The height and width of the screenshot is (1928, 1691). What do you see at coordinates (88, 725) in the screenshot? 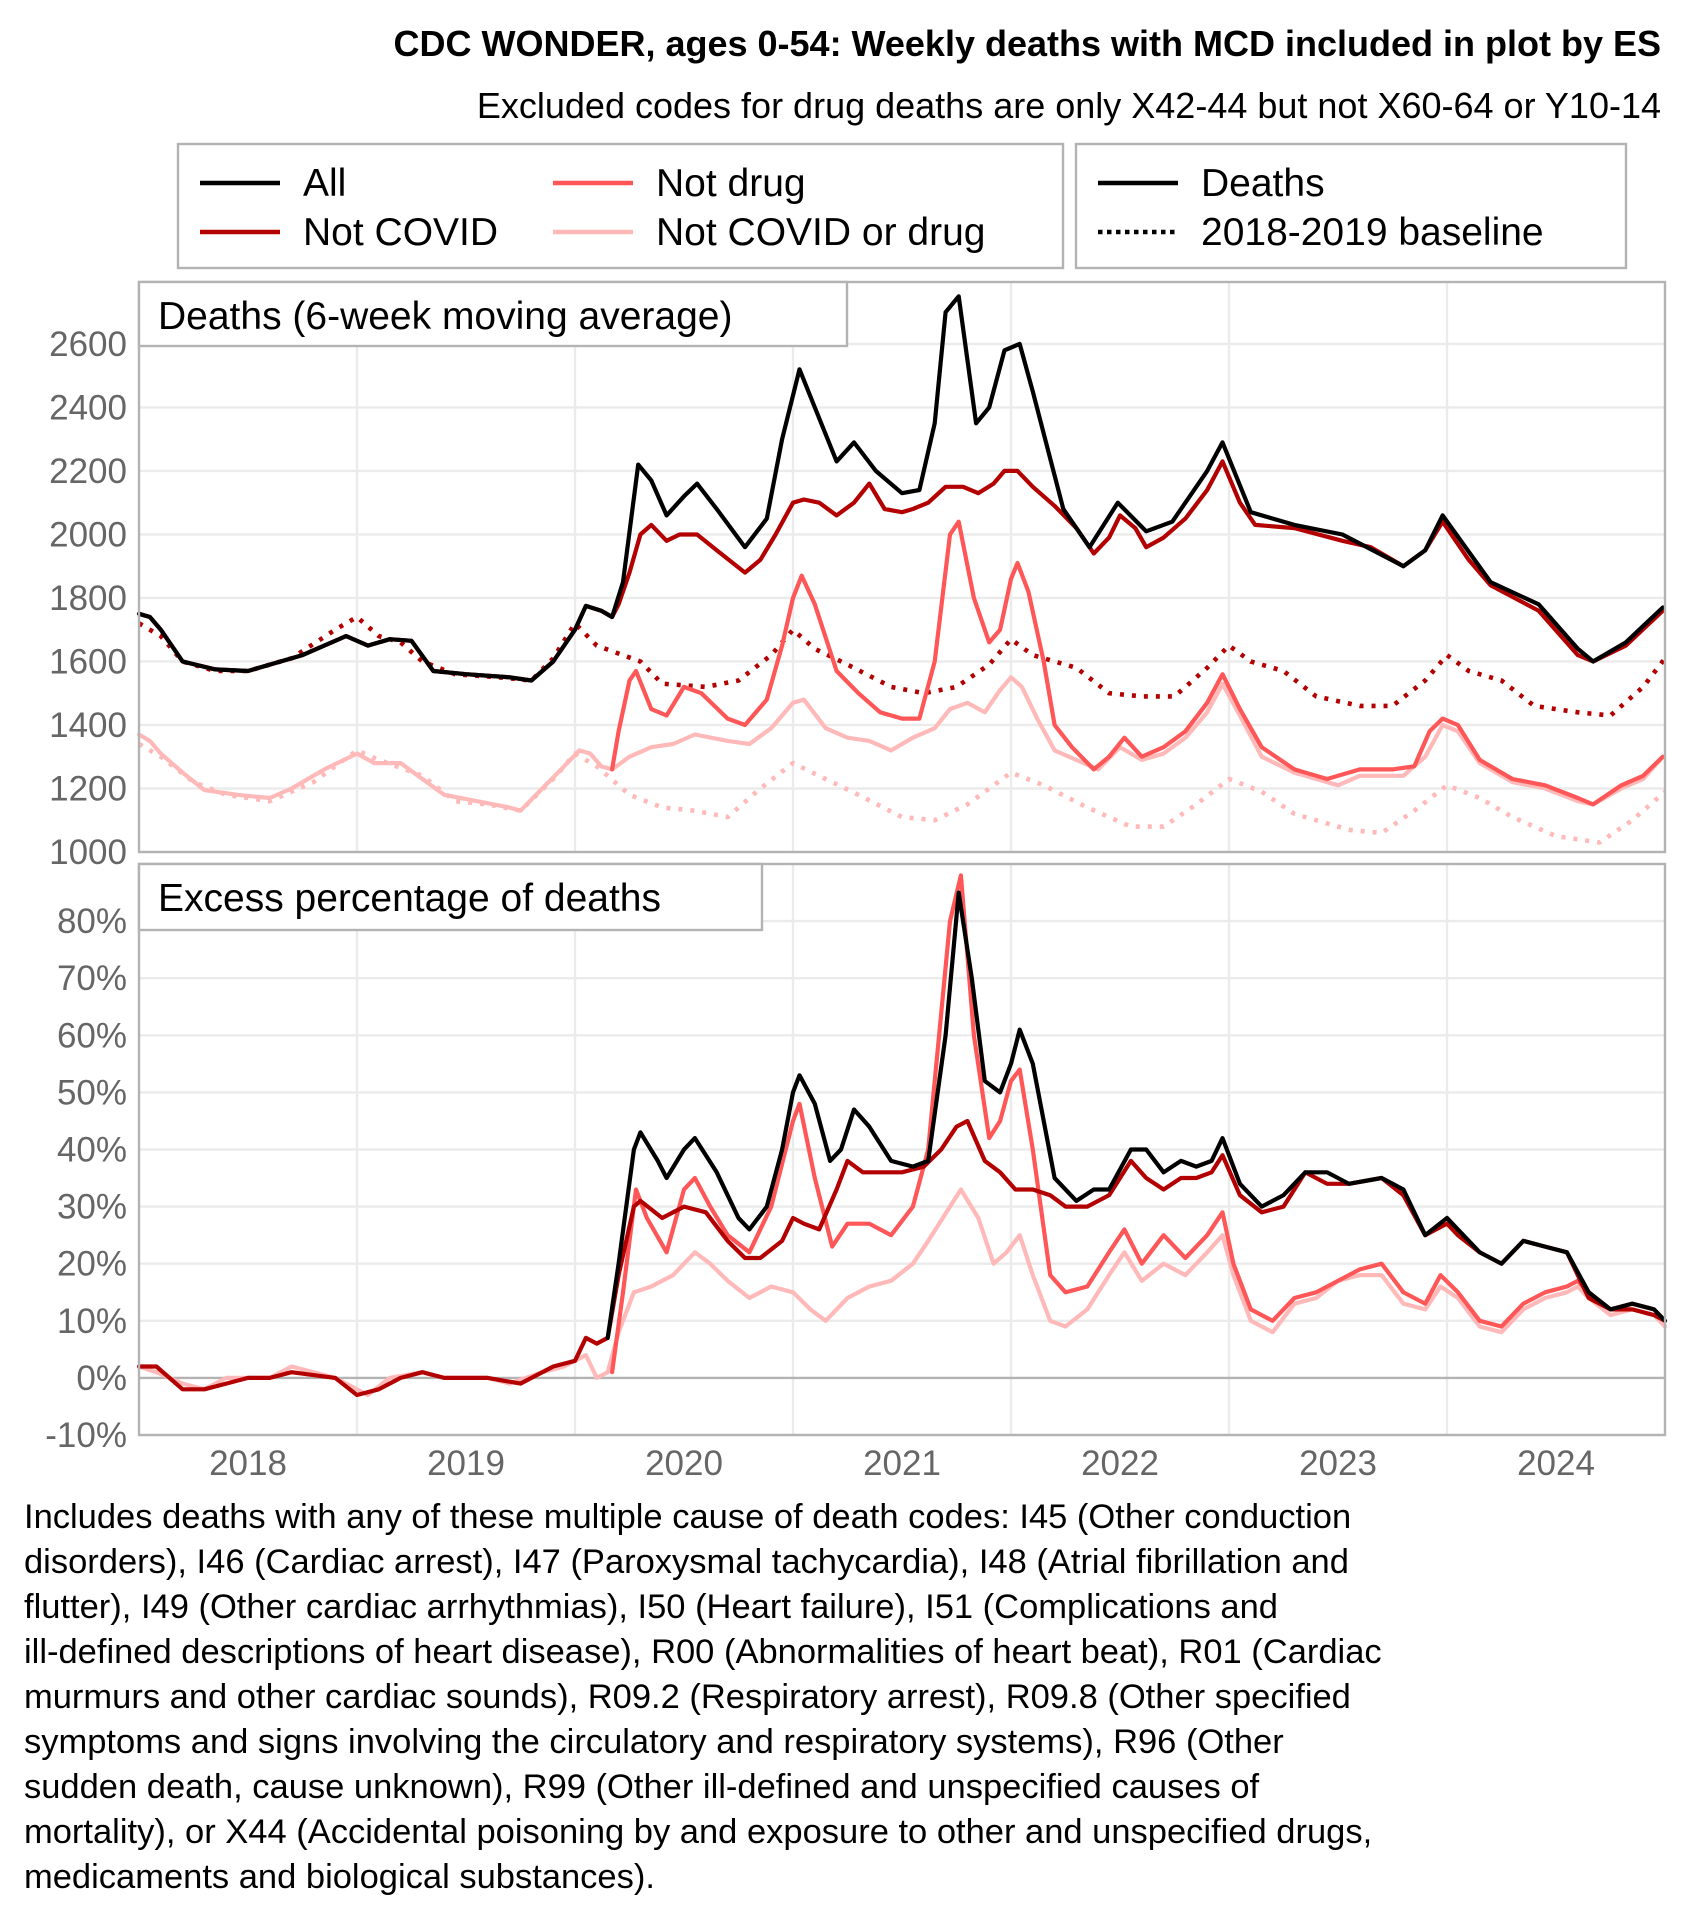
I see `y-tick-label: 1400` at bounding box center [88, 725].